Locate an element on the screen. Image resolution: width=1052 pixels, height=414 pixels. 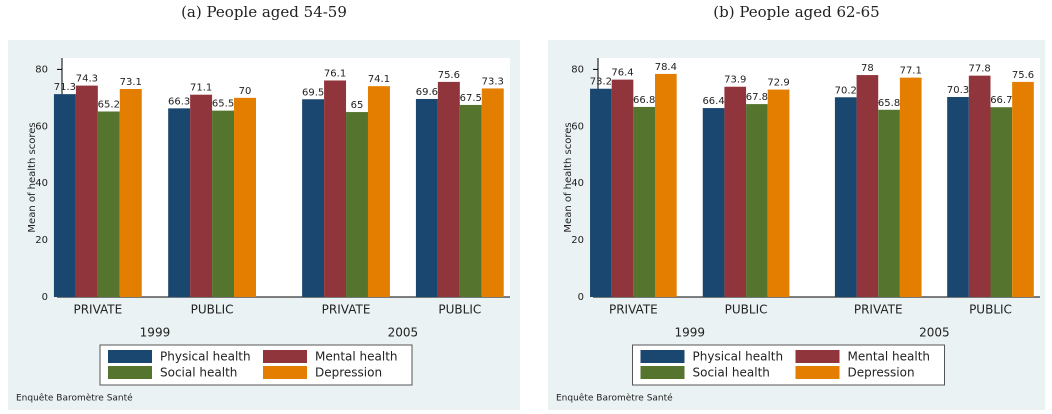
data-label: 70 is located at coordinates (245, 91).